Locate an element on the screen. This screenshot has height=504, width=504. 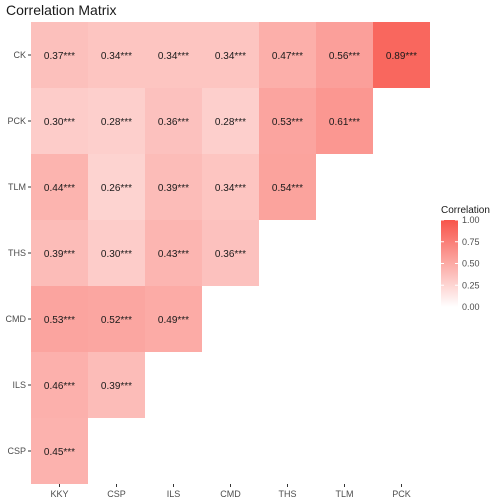
cell-label-THS-CMD: 0.36*** is located at coordinates (230, 254).